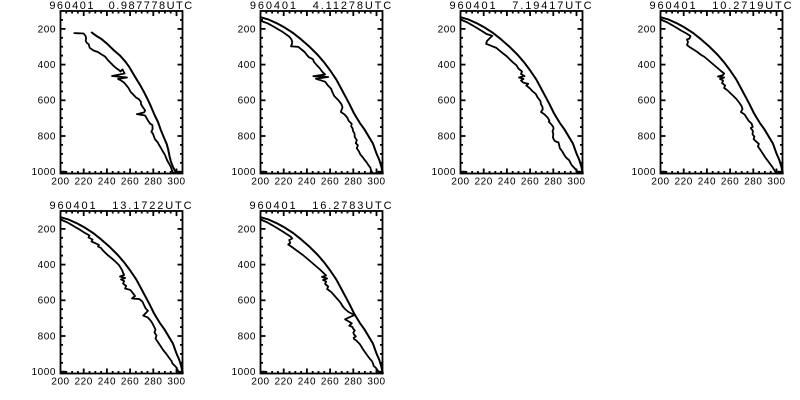 Image resolution: width=800 pixels, height=400 pixels. Describe the element at coordinates (321, 6) in the screenshot. I see `svg-text: 960401 4.11278UTC` at that location.